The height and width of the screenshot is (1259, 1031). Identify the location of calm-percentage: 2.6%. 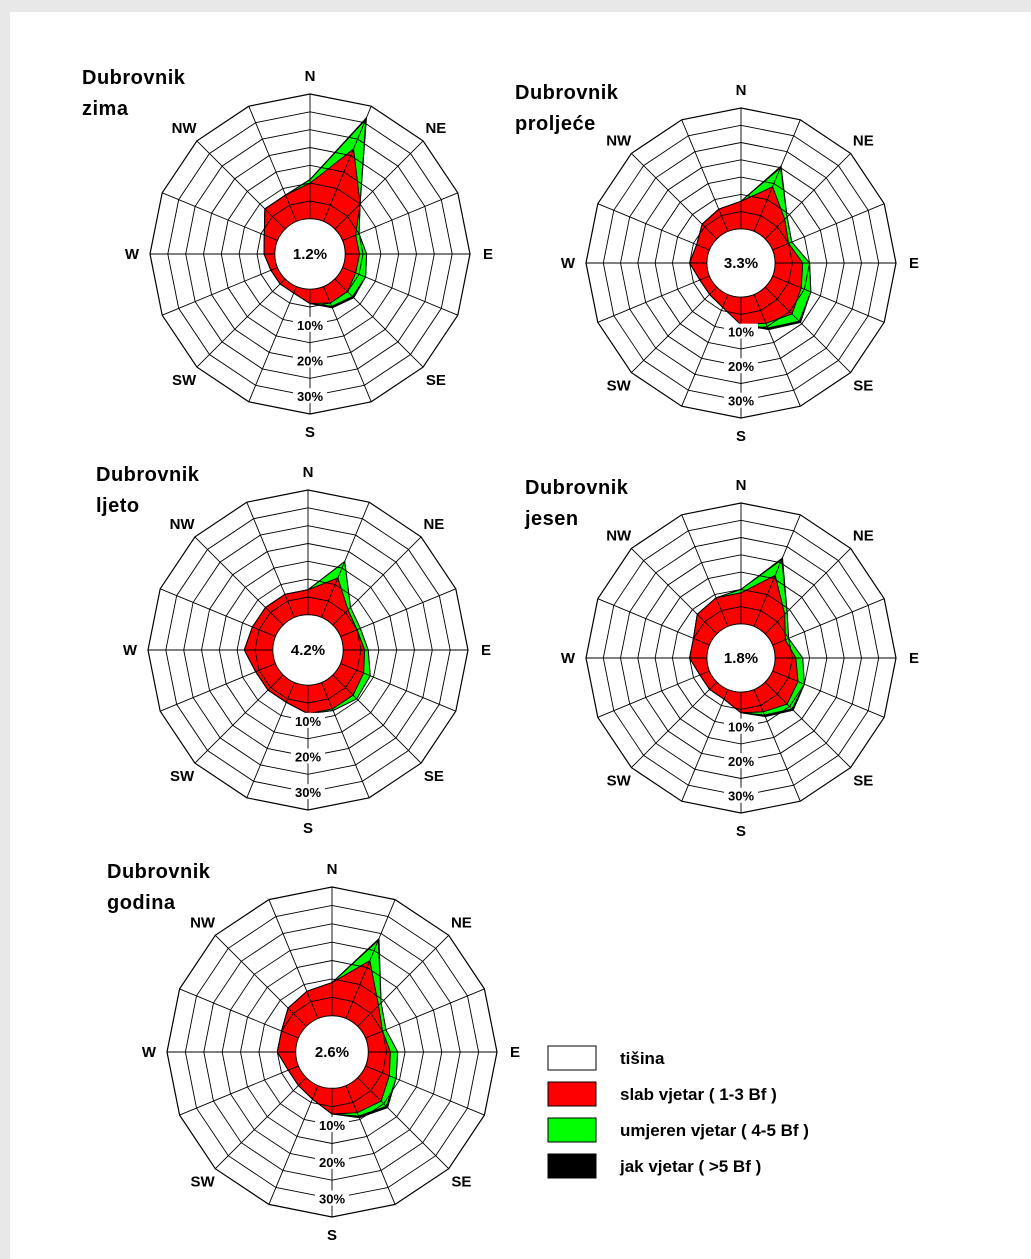
(332, 1052).